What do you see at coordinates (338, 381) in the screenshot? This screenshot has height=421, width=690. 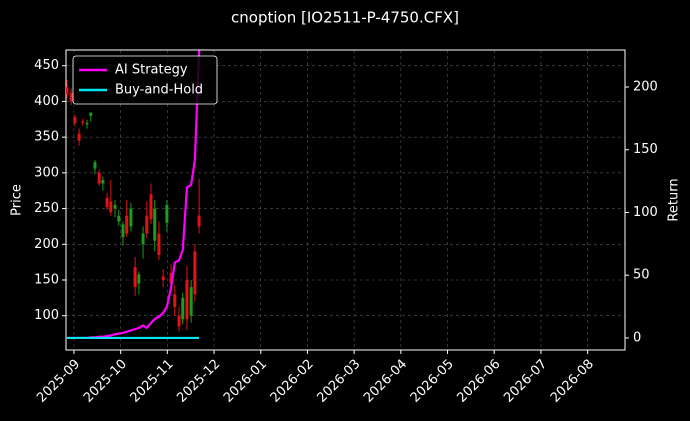 I see `x-tick-label: 2026-03` at bounding box center [338, 381].